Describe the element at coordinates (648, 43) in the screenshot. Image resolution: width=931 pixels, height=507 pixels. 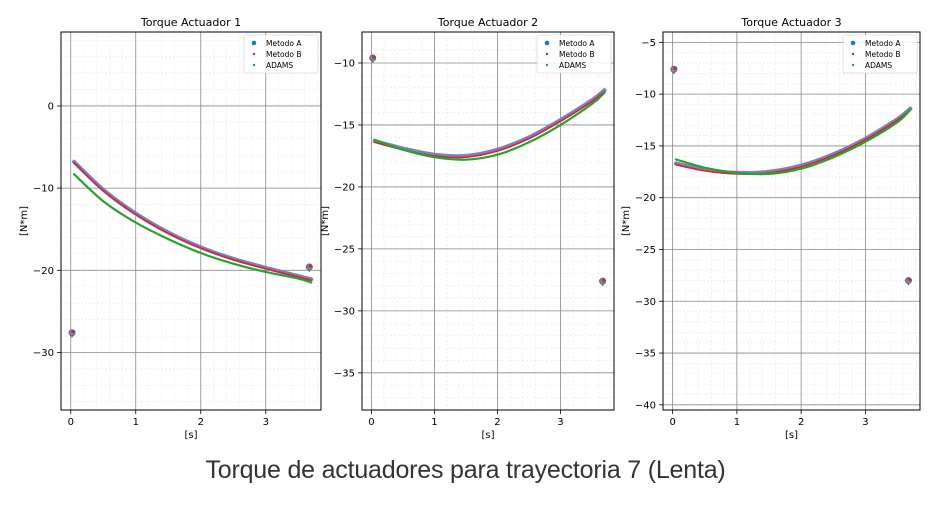
I see `y-tick-label: −5` at that location.